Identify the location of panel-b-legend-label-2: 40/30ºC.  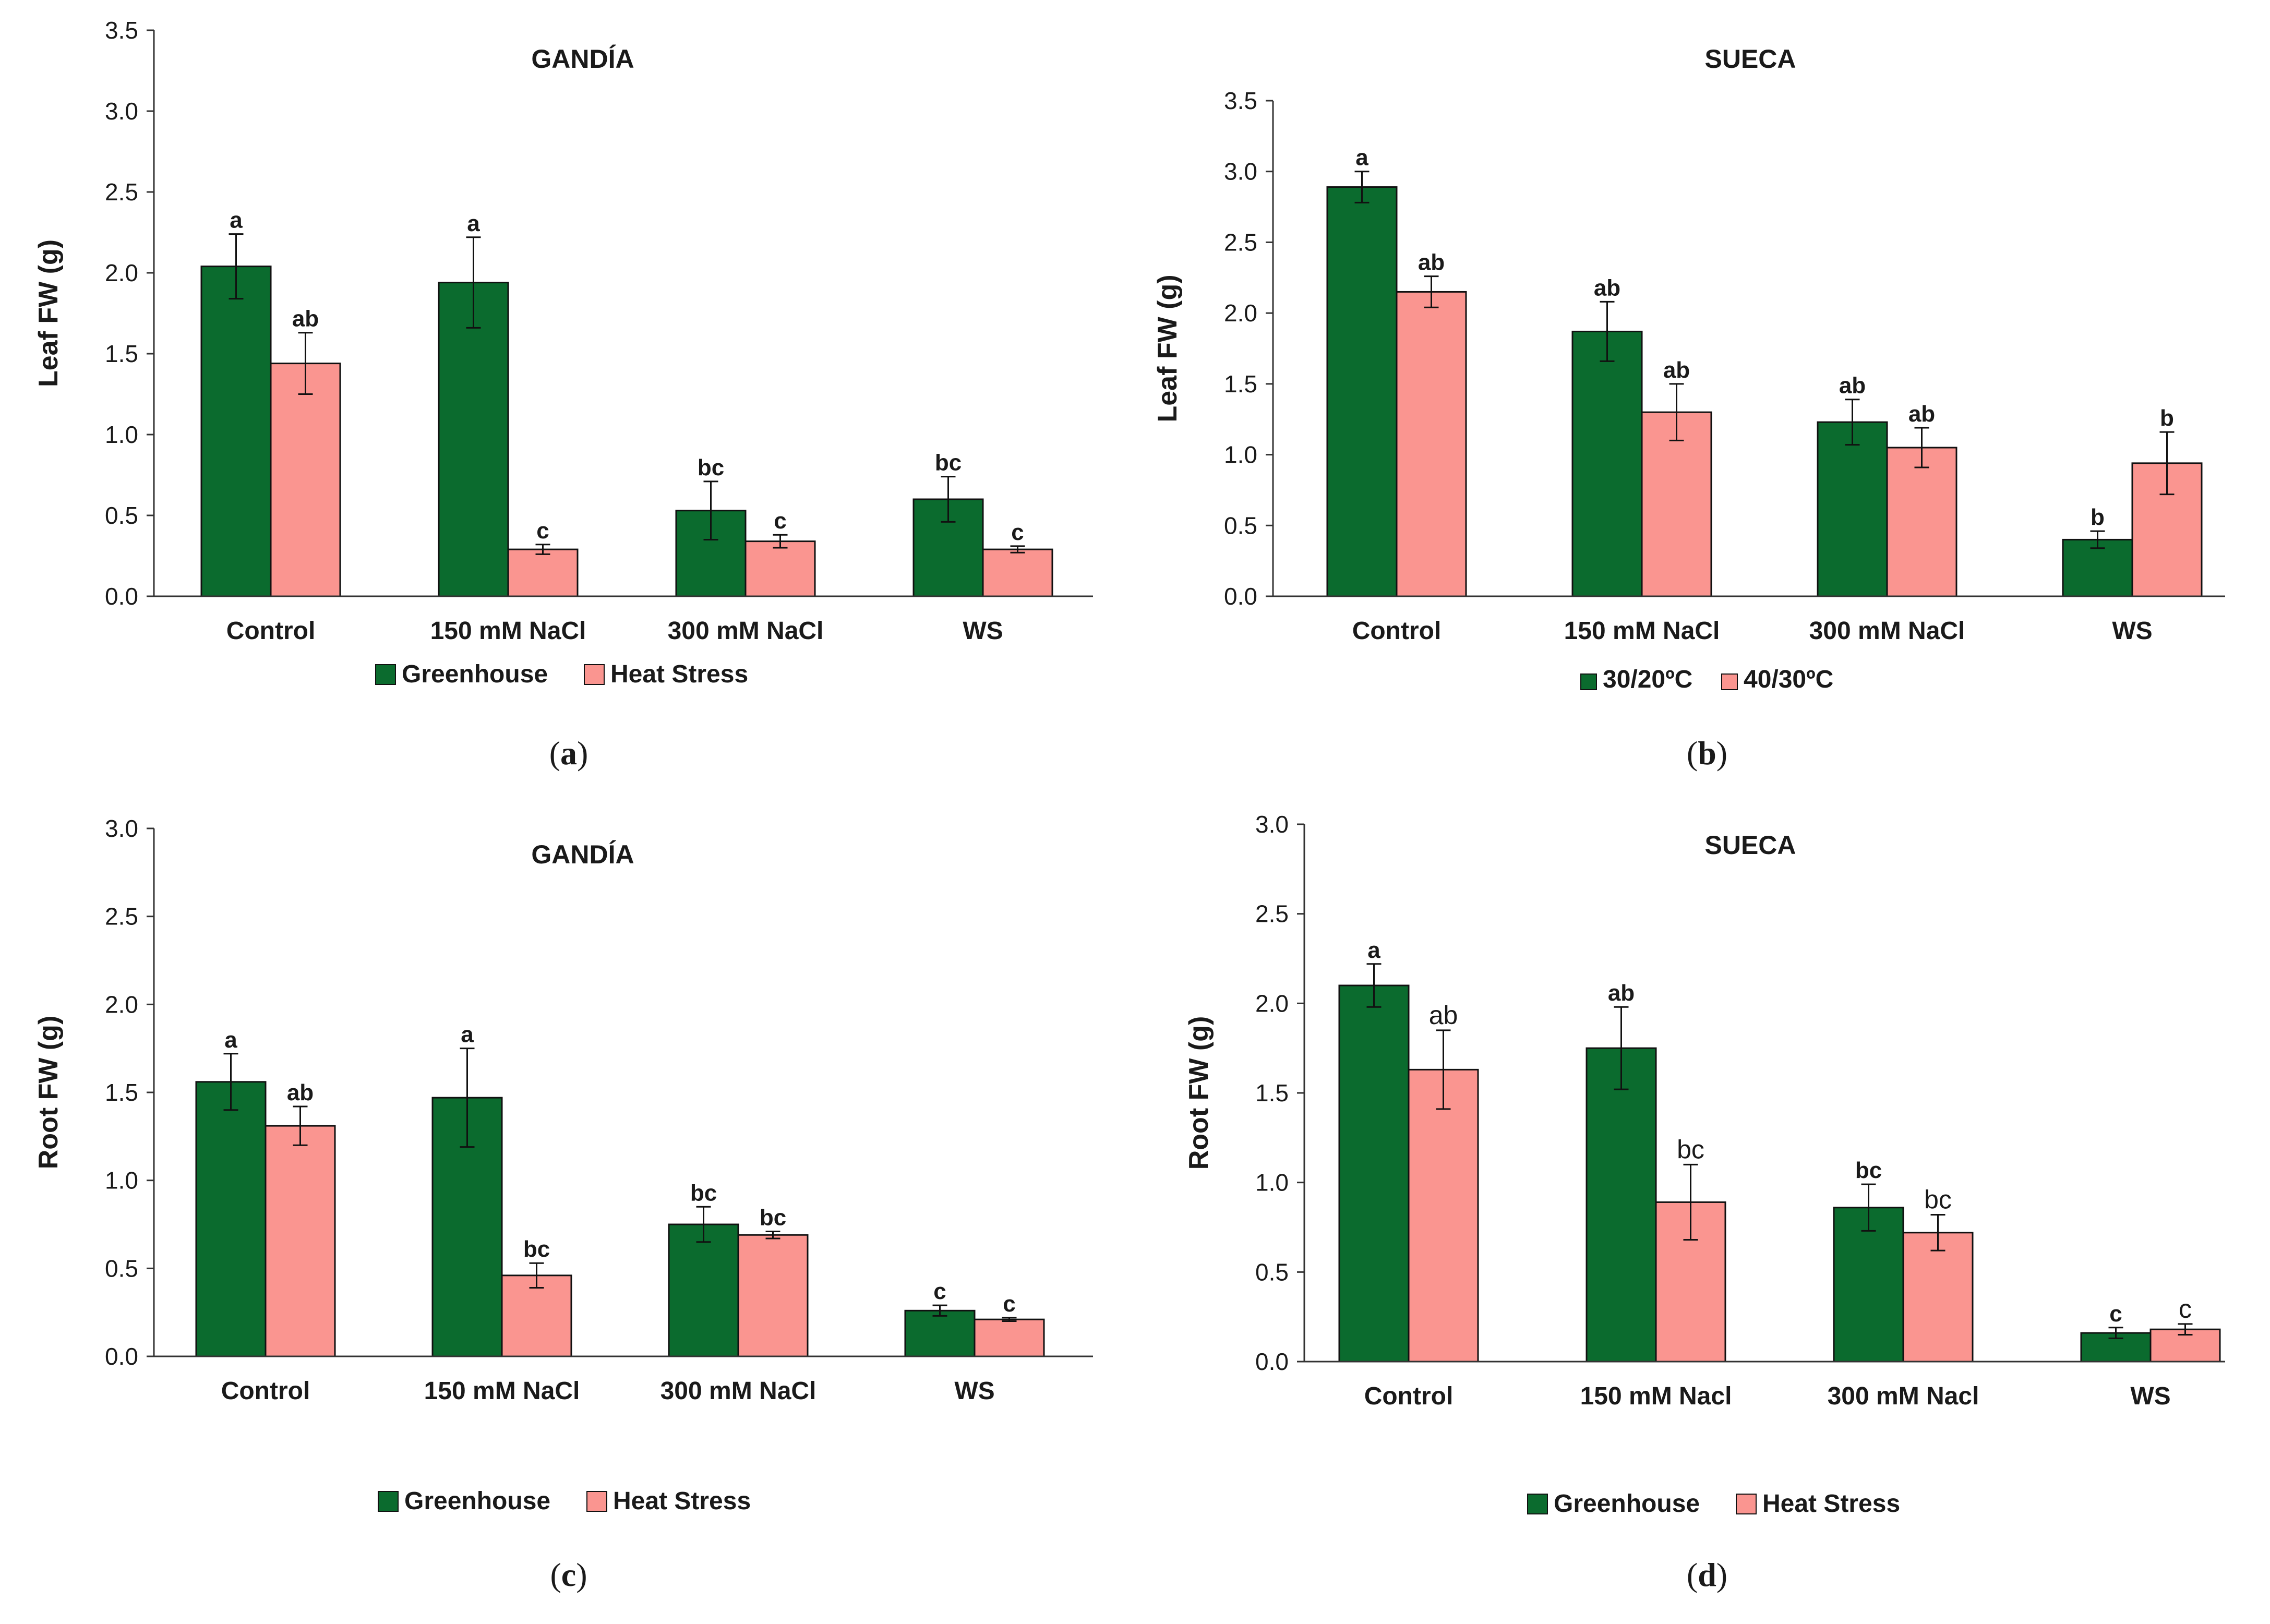
(1788, 679).